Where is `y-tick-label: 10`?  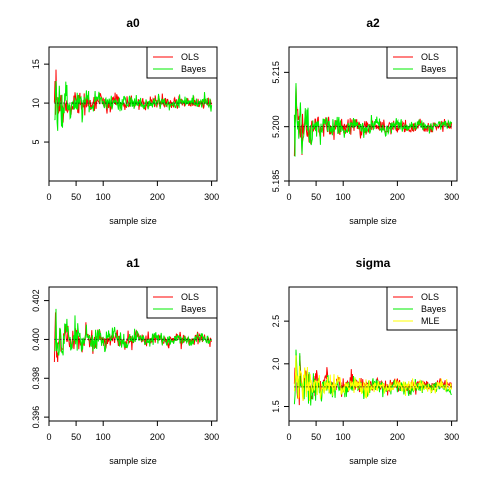
y-tick-label: 10 is located at coordinates (36, 103).